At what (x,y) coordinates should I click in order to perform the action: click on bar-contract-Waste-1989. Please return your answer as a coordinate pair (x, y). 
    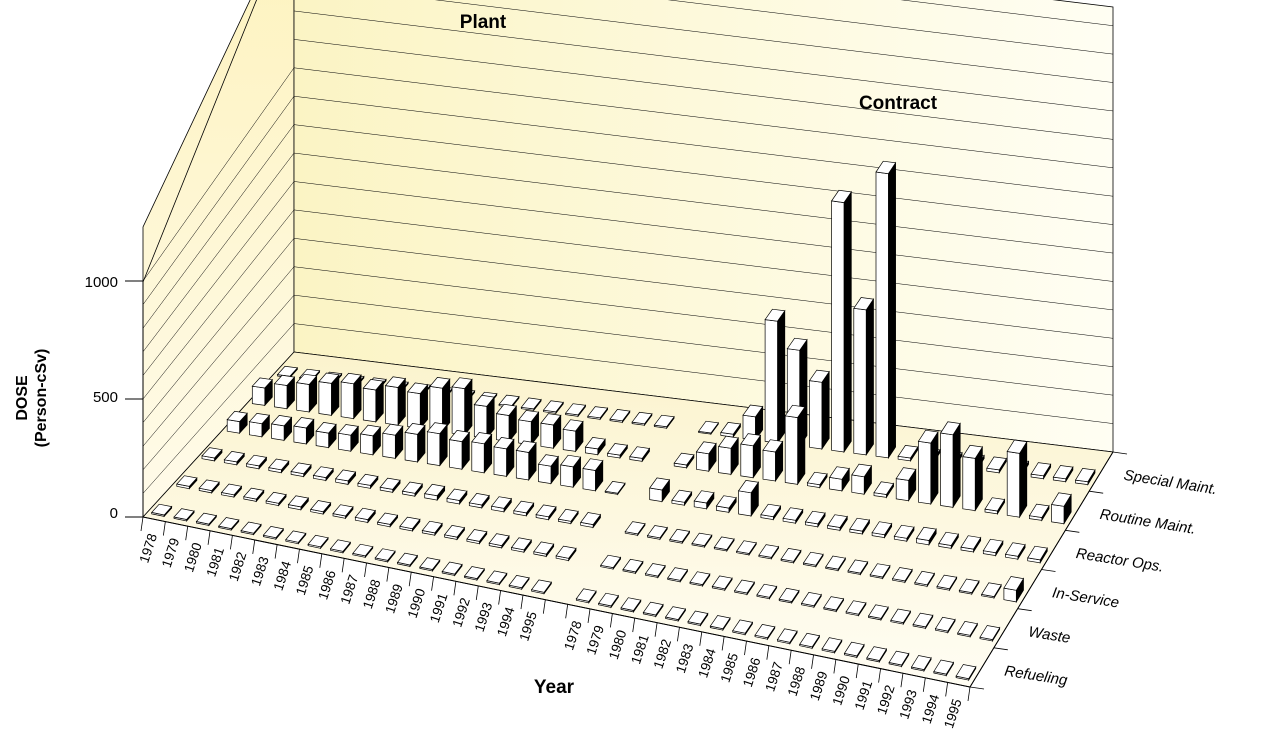
    Looking at the image, I should click on (856, 608).